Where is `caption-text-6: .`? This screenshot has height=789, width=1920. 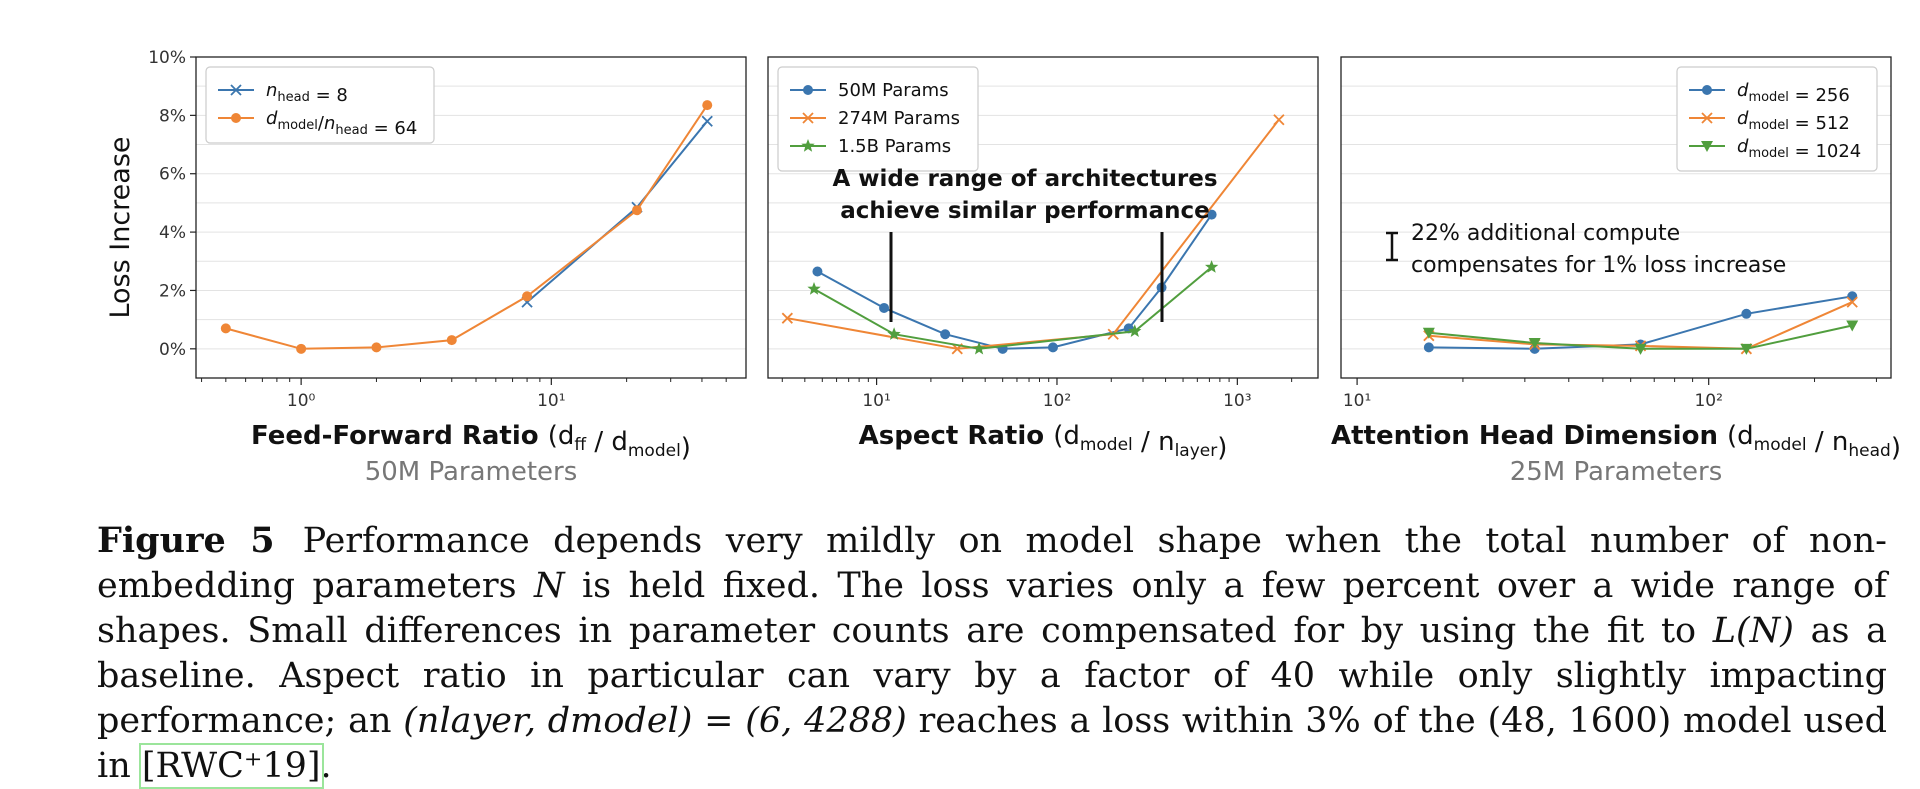 caption-text-6: . is located at coordinates (326, 766).